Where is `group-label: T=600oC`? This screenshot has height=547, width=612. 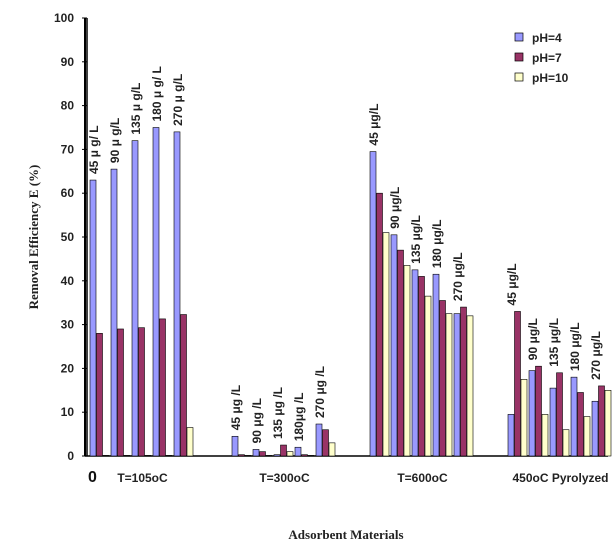 group-label: T=600oC is located at coordinates (422, 478).